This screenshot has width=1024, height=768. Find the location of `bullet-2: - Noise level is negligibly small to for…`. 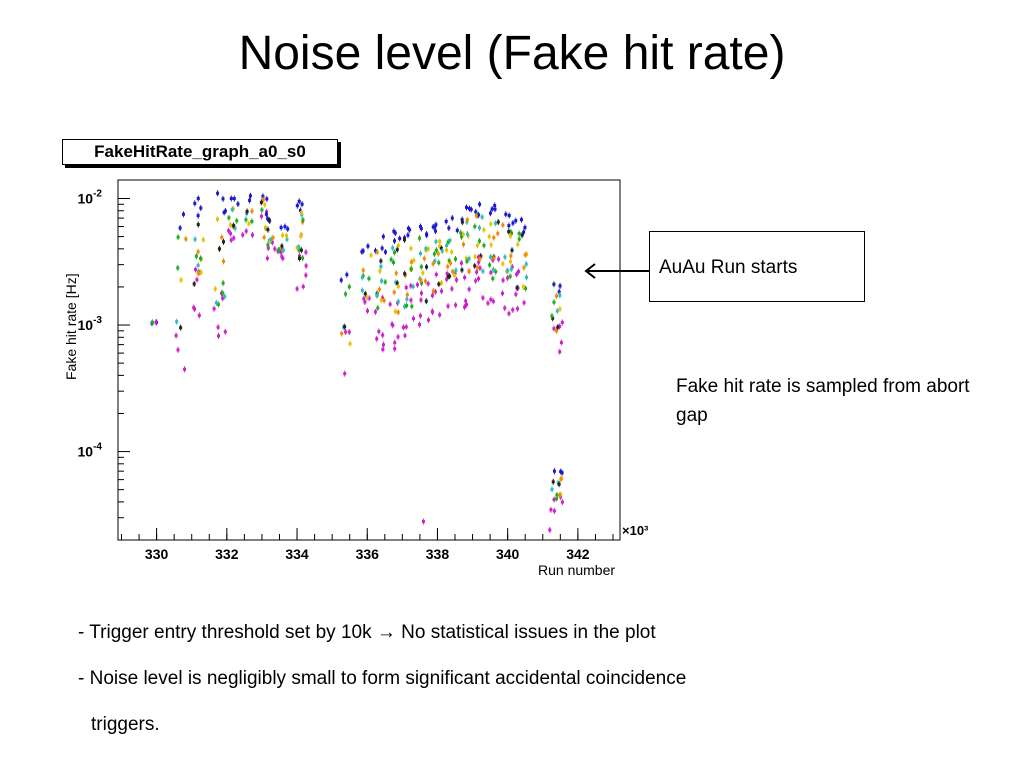

bullet-2: - Noise level is negligibly small to for… is located at coordinates (382, 678).